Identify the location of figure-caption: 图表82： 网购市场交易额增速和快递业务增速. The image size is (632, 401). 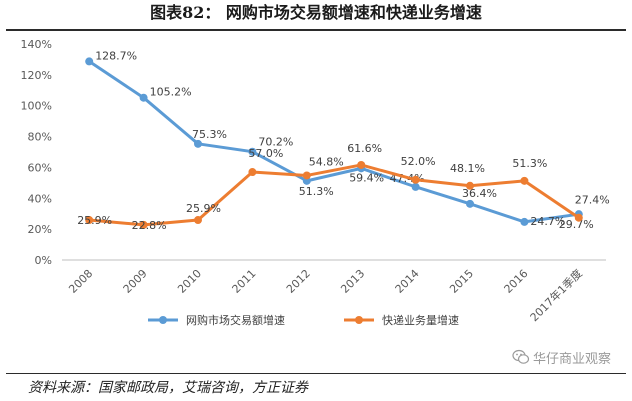
(316, 12).